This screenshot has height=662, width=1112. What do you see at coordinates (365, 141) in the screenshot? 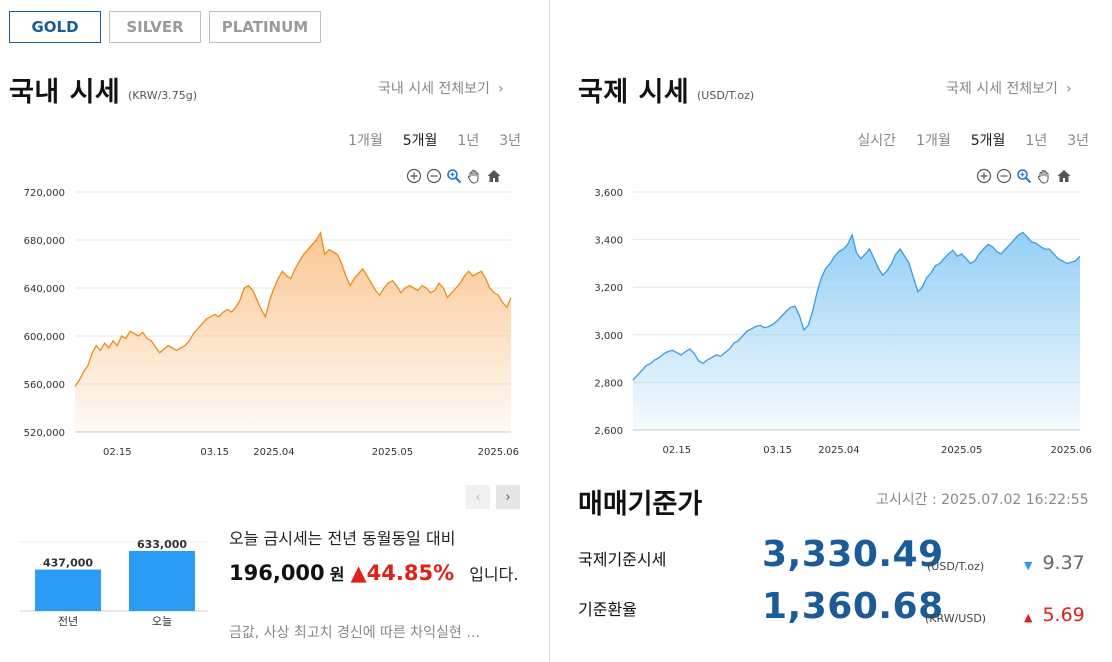
I see `domestic-period-1m: 1개월` at bounding box center [365, 141].